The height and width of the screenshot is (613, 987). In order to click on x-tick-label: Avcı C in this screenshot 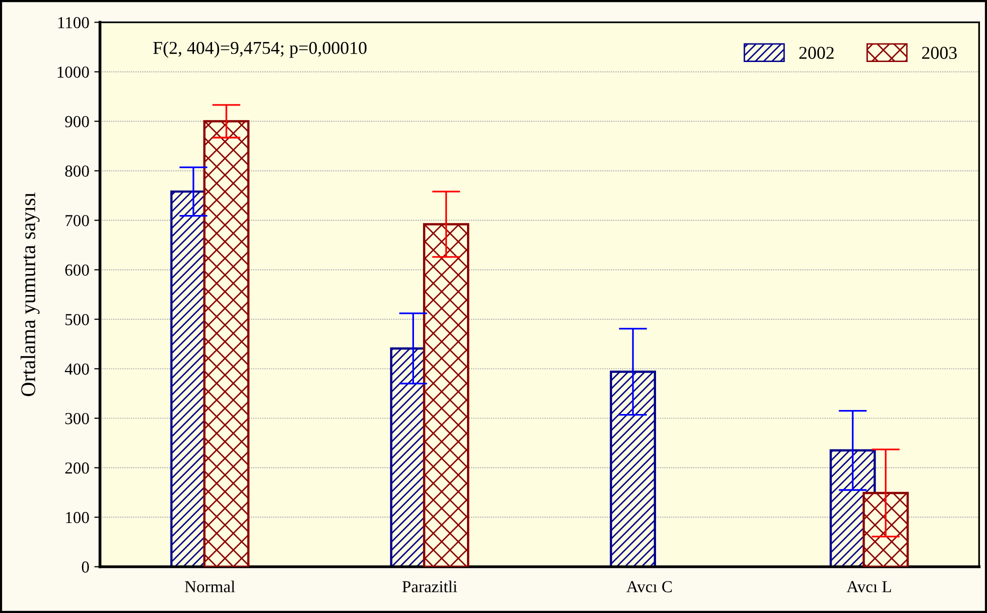, I will do `click(649, 586)`.